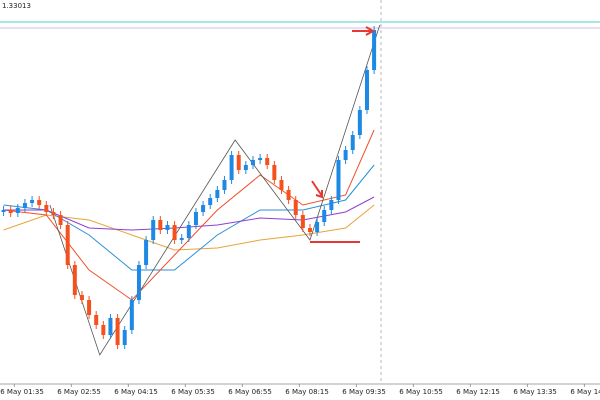  I want to click on indicator-line, so click(189, 227).